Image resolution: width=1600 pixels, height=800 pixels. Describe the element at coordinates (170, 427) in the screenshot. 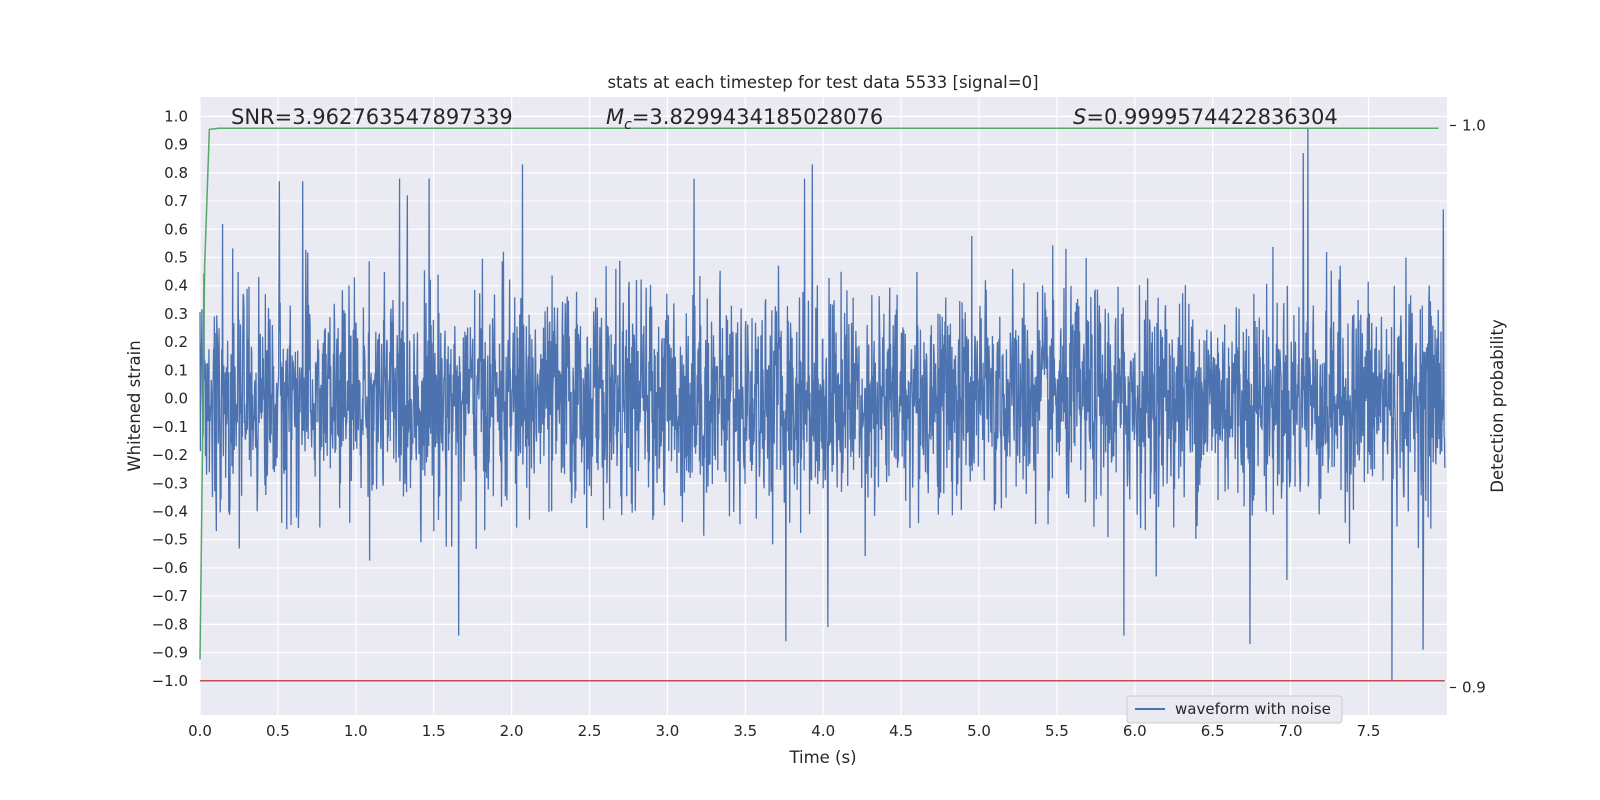

I see `y-tick-label: −0.1` at that location.